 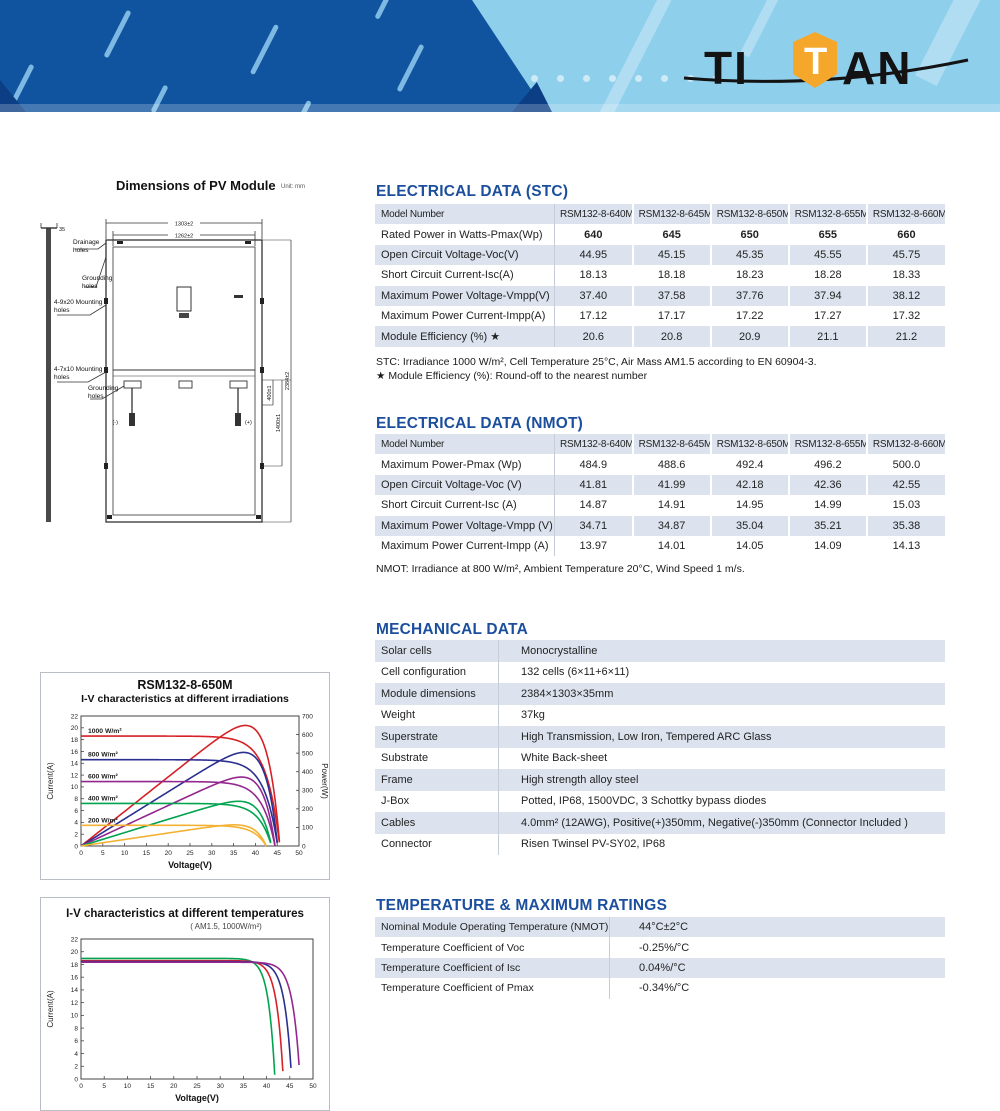 I want to click on logo-text-mid: T, so click(x=815, y=62).